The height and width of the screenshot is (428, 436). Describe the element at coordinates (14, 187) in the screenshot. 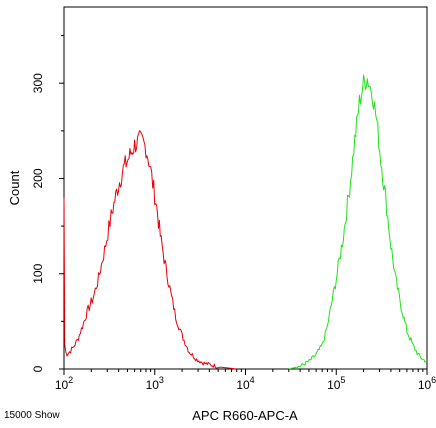

I see `y-axis-title: Count` at that location.